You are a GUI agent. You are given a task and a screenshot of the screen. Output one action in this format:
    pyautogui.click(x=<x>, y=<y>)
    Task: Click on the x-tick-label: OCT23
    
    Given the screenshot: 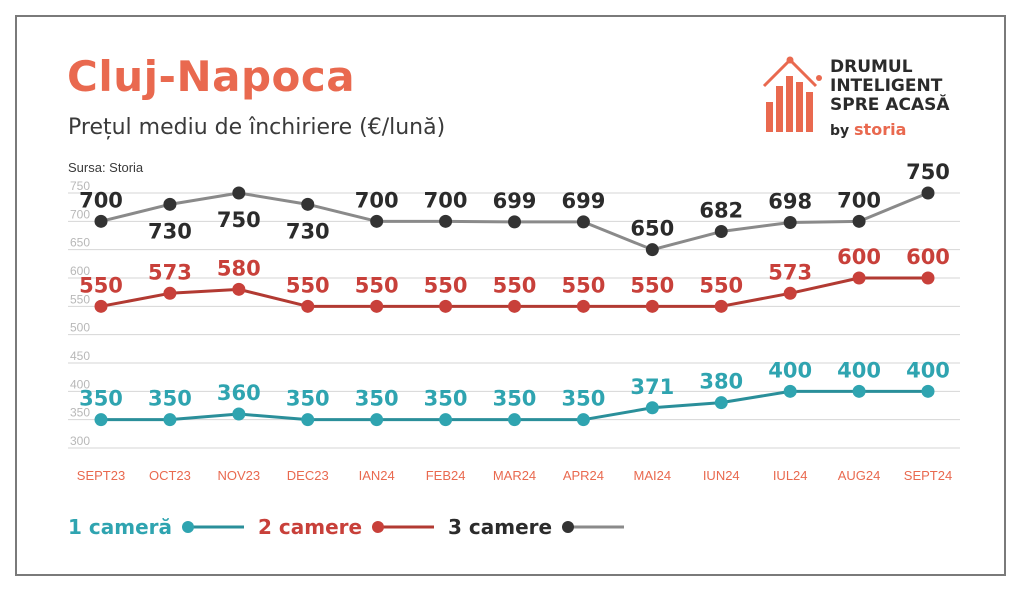 What is the action you would take?
    pyautogui.click(x=170, y=475)
    